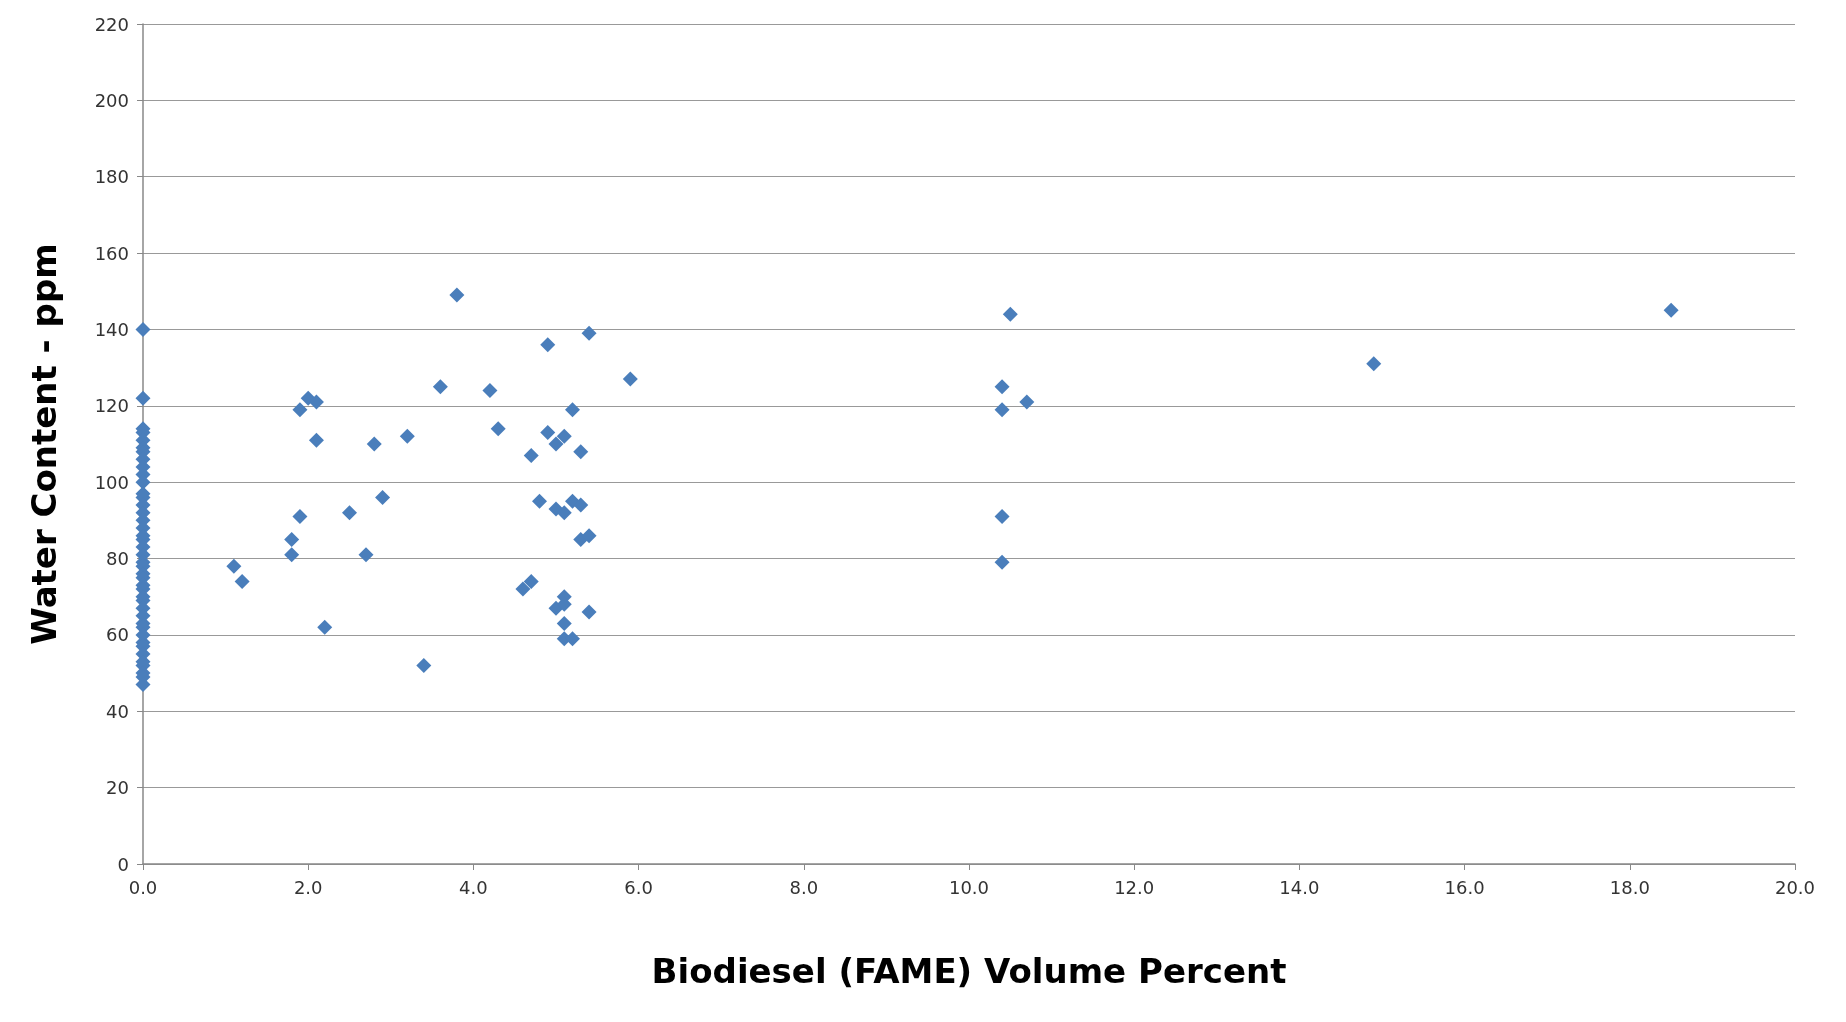  Describe the element at coordinates (308, 887) in the screenshot. I see `x-tick-label: 2.0` at that location.